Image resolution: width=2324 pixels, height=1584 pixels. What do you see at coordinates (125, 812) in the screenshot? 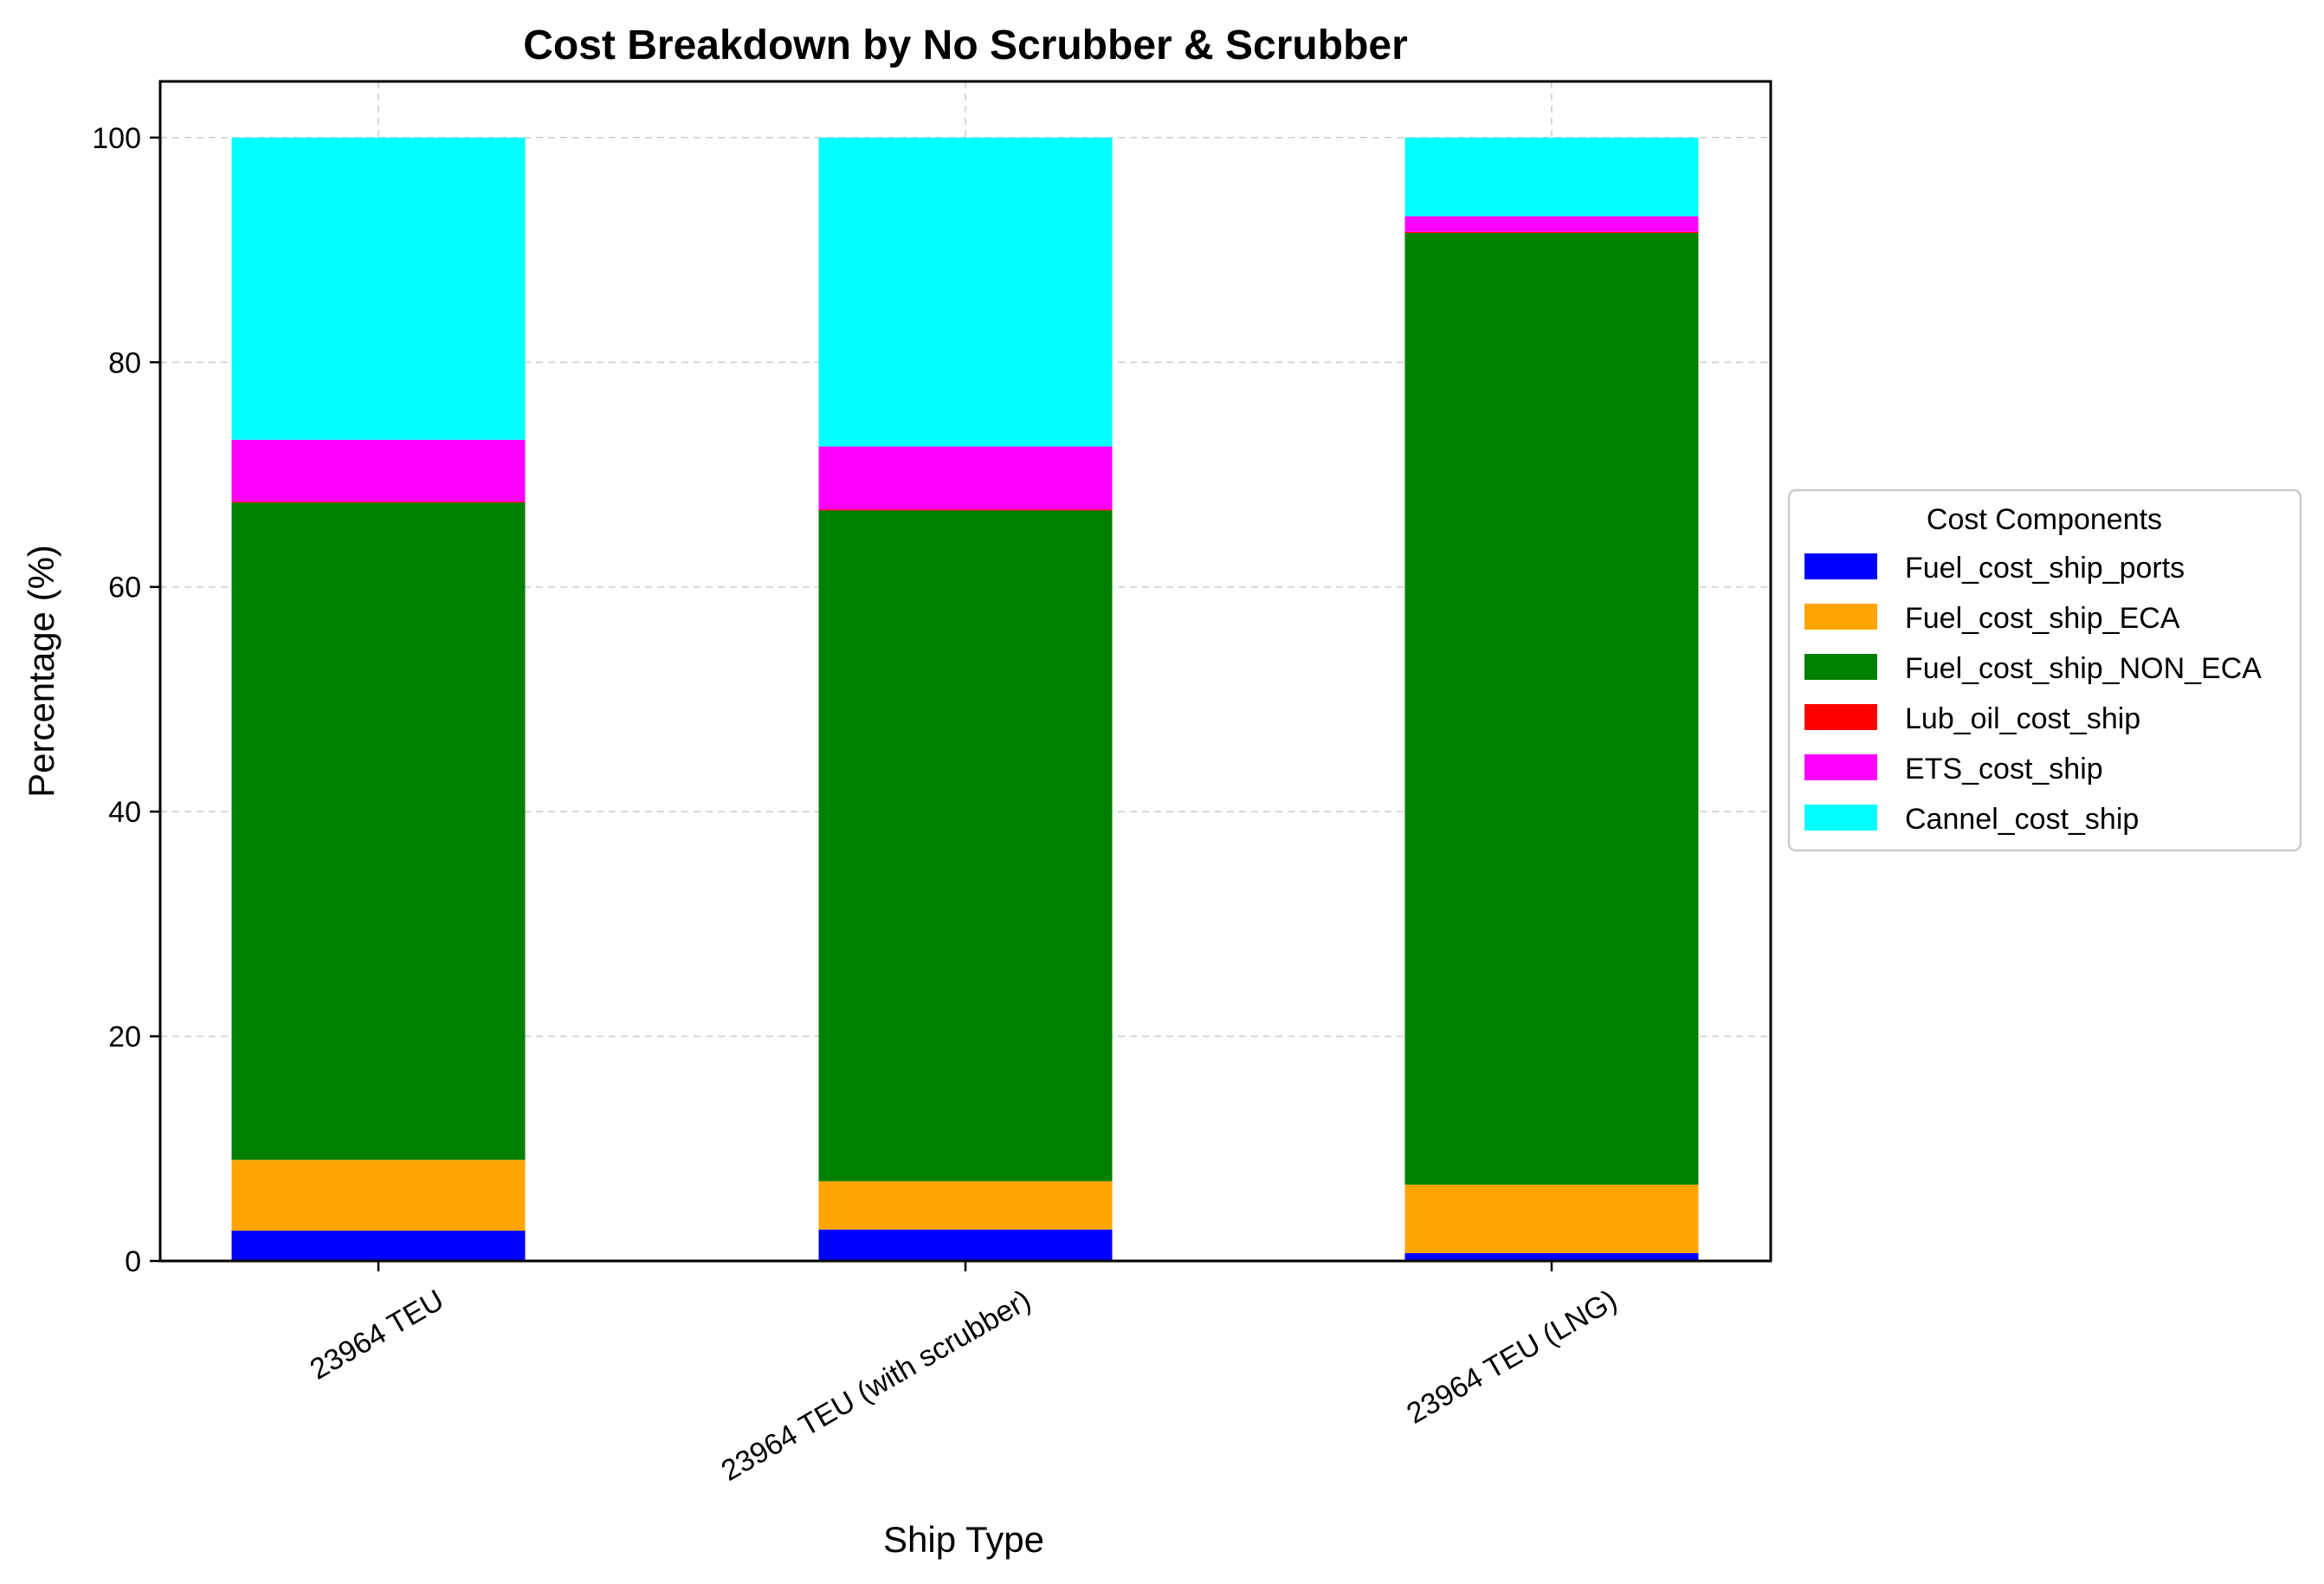
I see `y-tick-label: 40` at bounding box center [125, 812].